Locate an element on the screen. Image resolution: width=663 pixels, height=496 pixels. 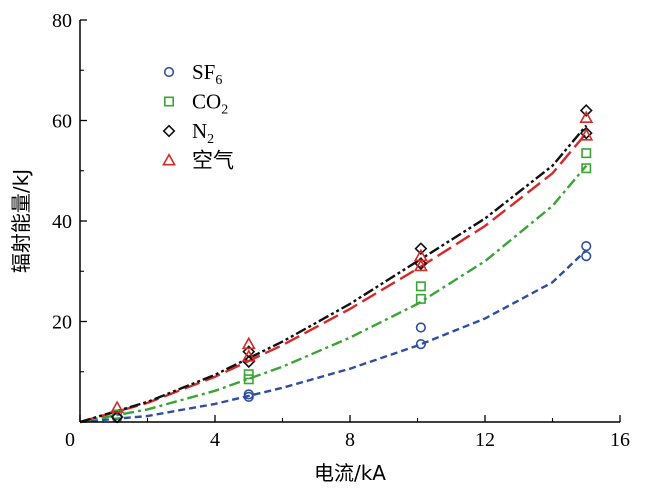
legend-label-2: CO2 is located at coordinates (210, 104).